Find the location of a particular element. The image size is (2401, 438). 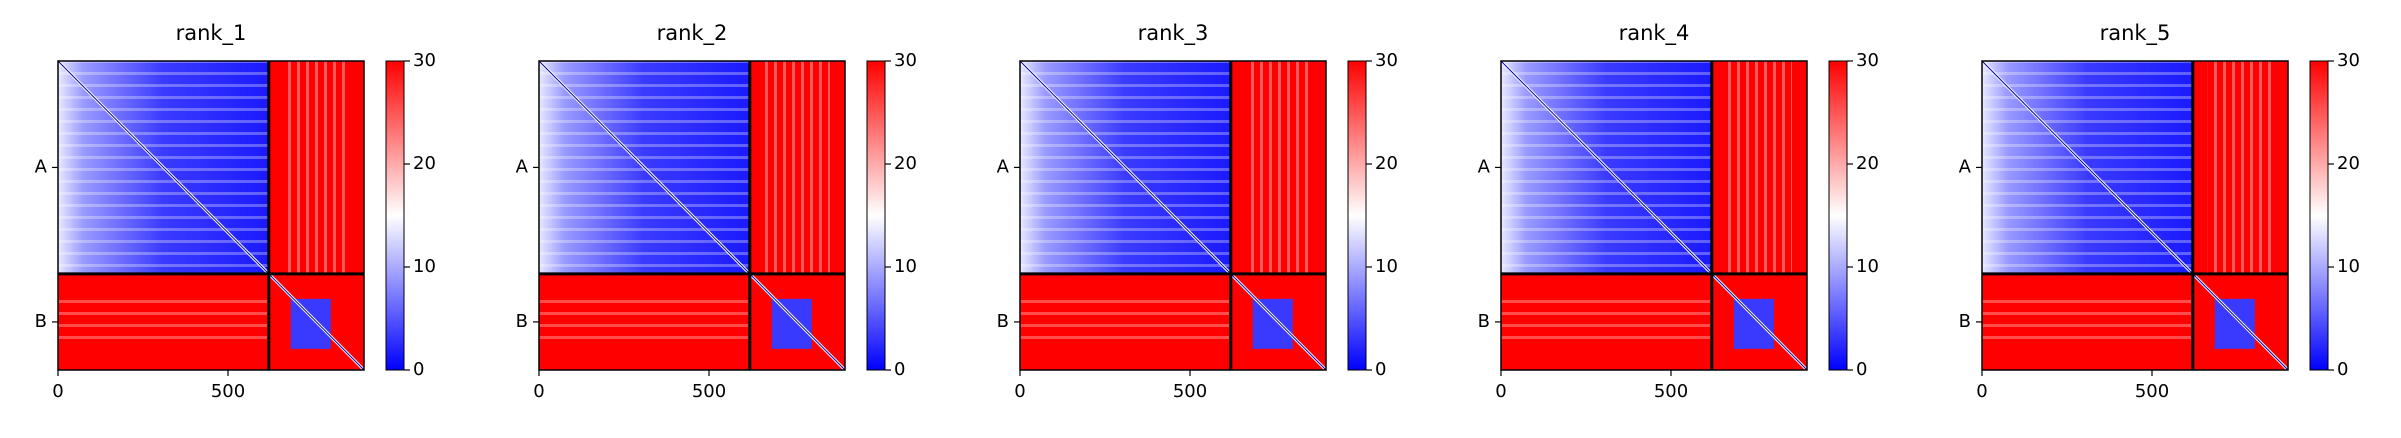

panel: rank_2 0 500 A B 0 10 20 30 is located at coordinates (716, 211).